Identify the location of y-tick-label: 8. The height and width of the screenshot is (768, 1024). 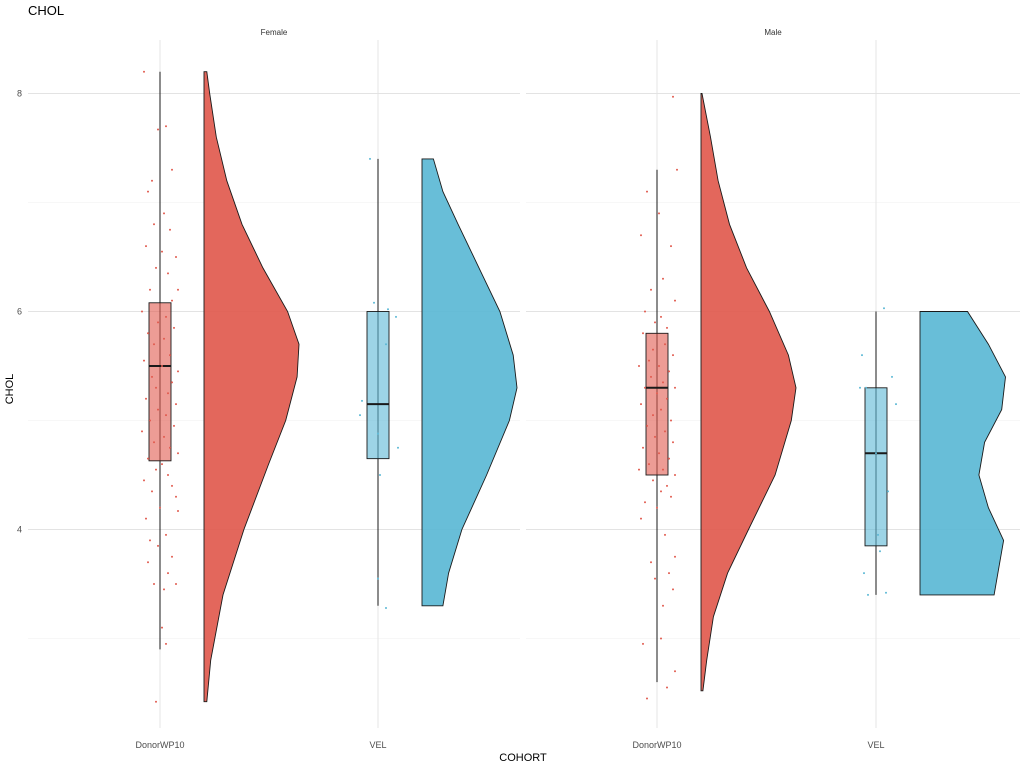
(19, 94).